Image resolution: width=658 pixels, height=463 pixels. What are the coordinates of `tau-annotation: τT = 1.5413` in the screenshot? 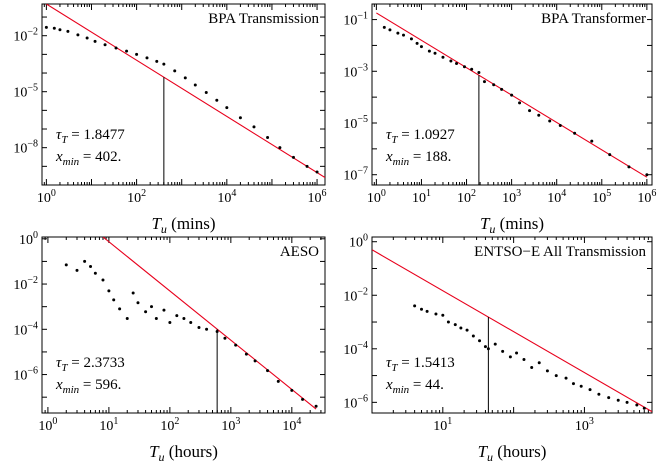 It's located at (420, 364).